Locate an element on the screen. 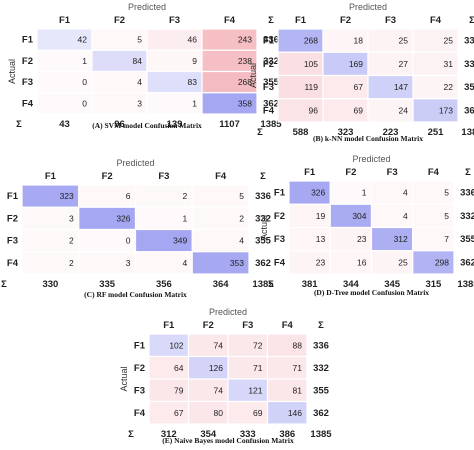 Image resolution: width=474 pixels, height=450 pixels. cell-value: 121 is located at coordinates (255, 390).